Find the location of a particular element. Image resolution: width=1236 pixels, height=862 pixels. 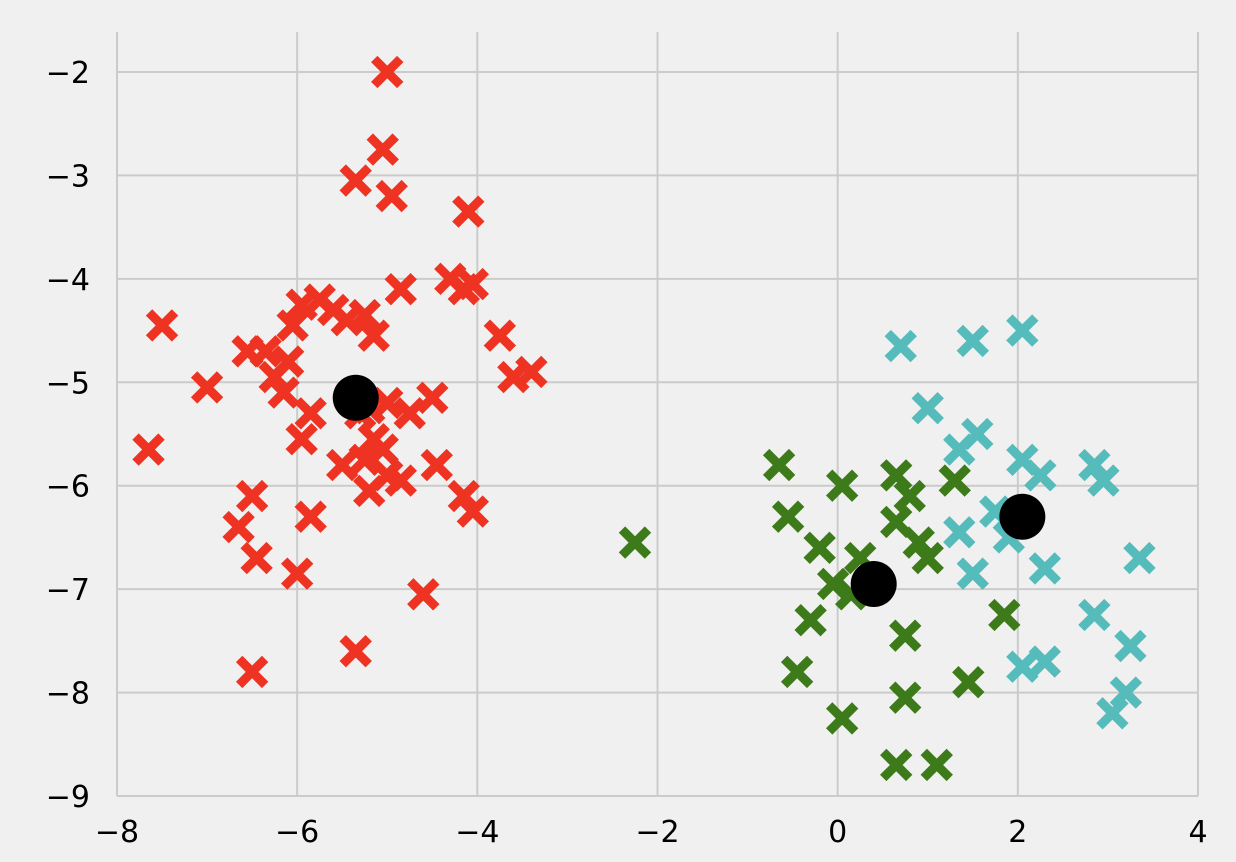

x-tick-label: 2 is located at coordinates (1017, 832).